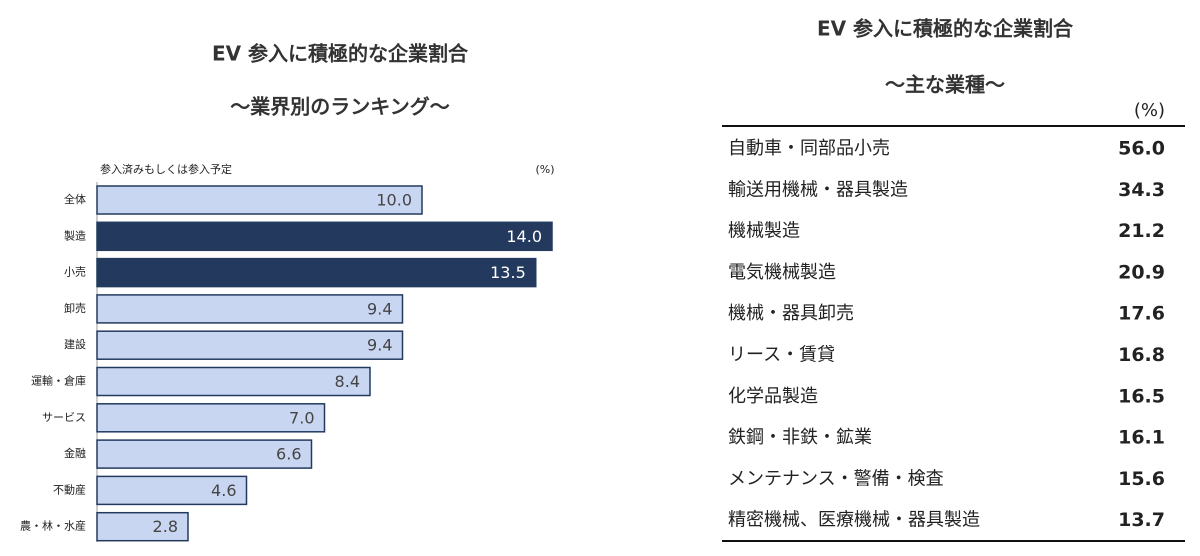 The height and width of the screenshot is (556, 1200). Describe the element at coordinates (394, 200) in the screenshot. I see `value-label: 10.0` at that location.